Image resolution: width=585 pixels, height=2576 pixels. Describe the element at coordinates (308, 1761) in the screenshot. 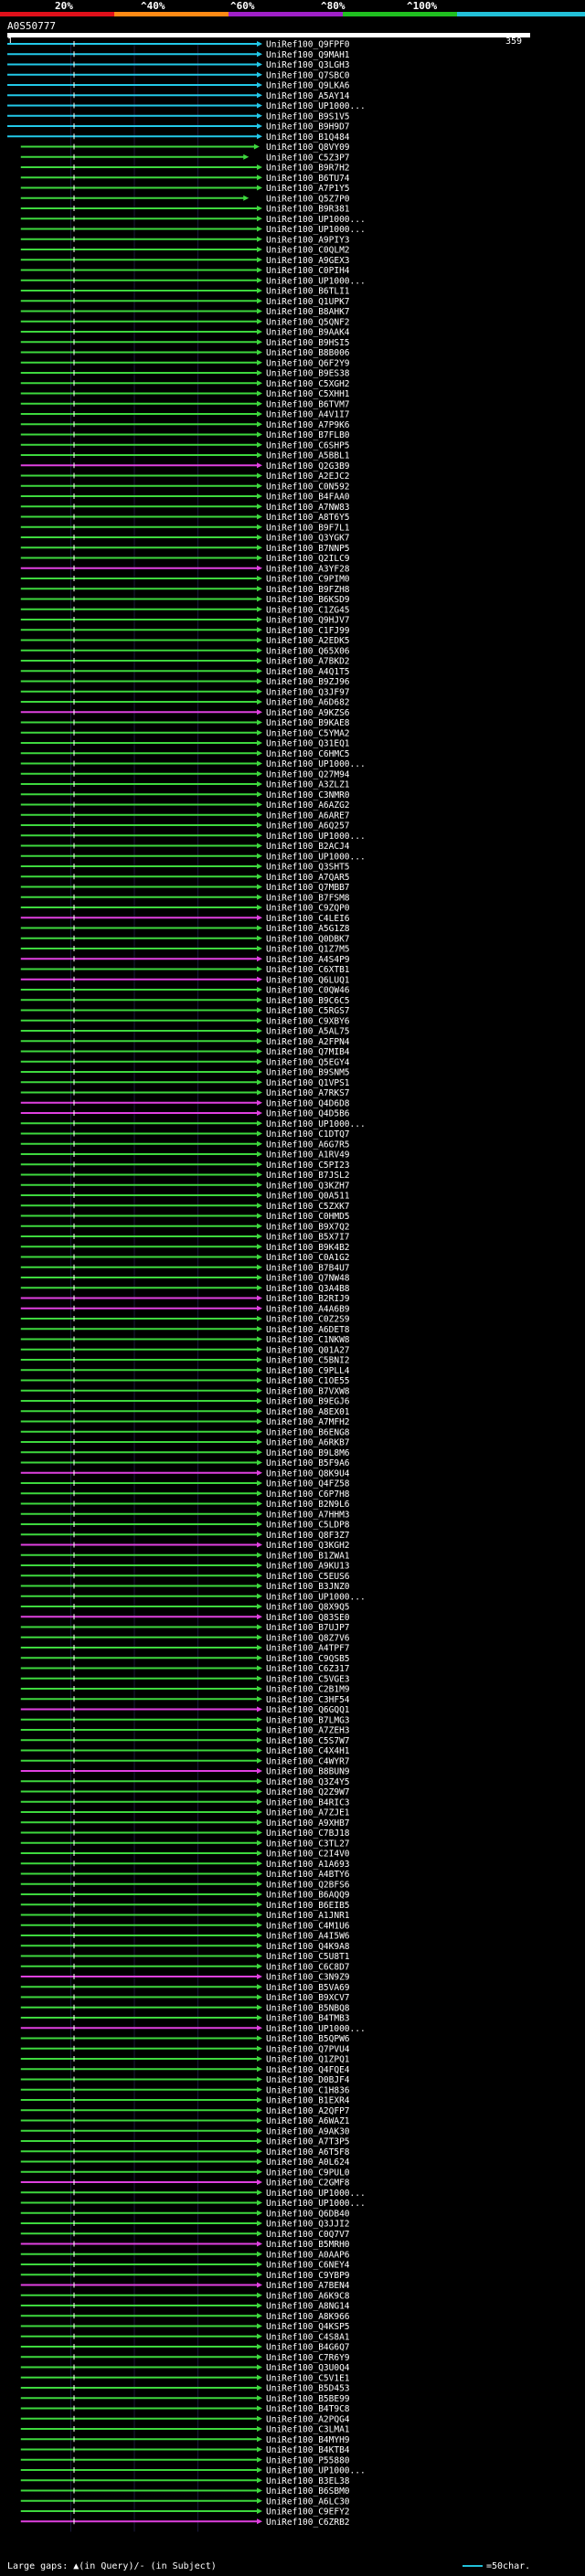

I see `hit-label: UniRef100_C4WYR7` at that location.